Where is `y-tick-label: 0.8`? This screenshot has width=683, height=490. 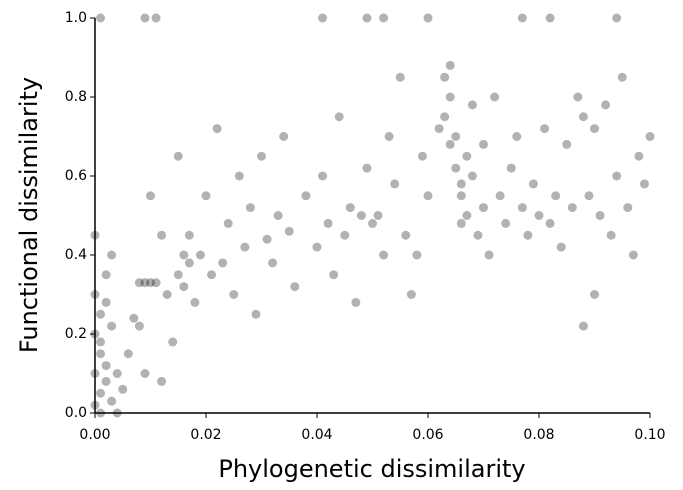 y-tick-label: 0.8 is located at coordinates (76, 97).